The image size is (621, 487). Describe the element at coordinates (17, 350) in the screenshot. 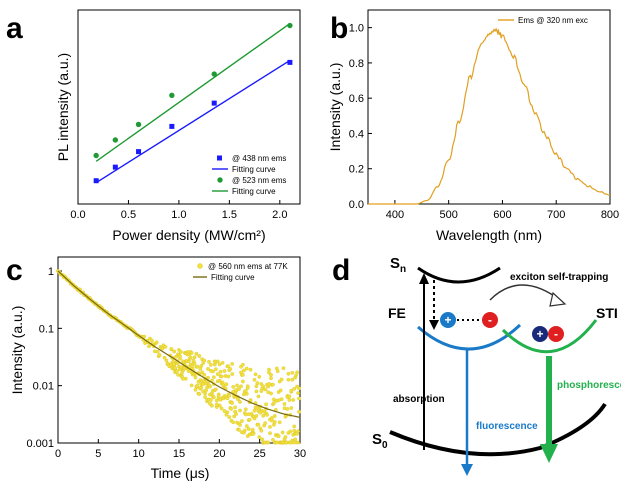

I see `panel-c-y-label: Intensity (a.u.)` at that location.